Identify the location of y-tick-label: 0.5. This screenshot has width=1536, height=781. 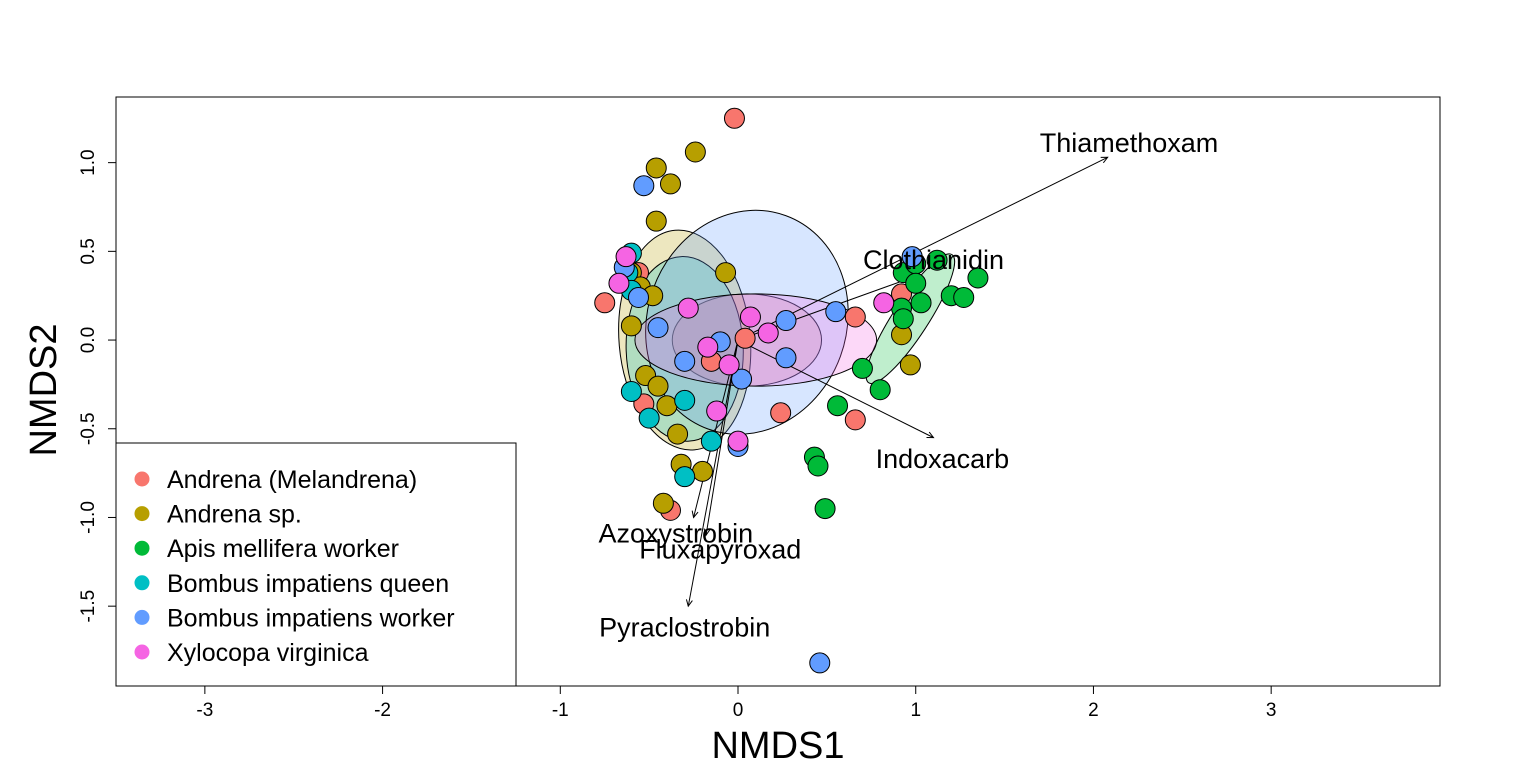
(88, 251).